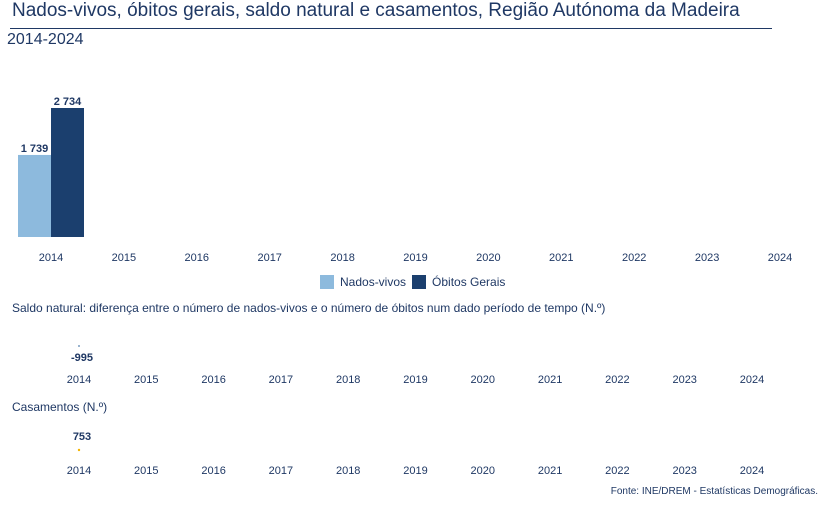  Describe the element at coordinates (469, 282) in the screenshot. I see `legend-label-obitos: Óbitos Gerais` at that location.